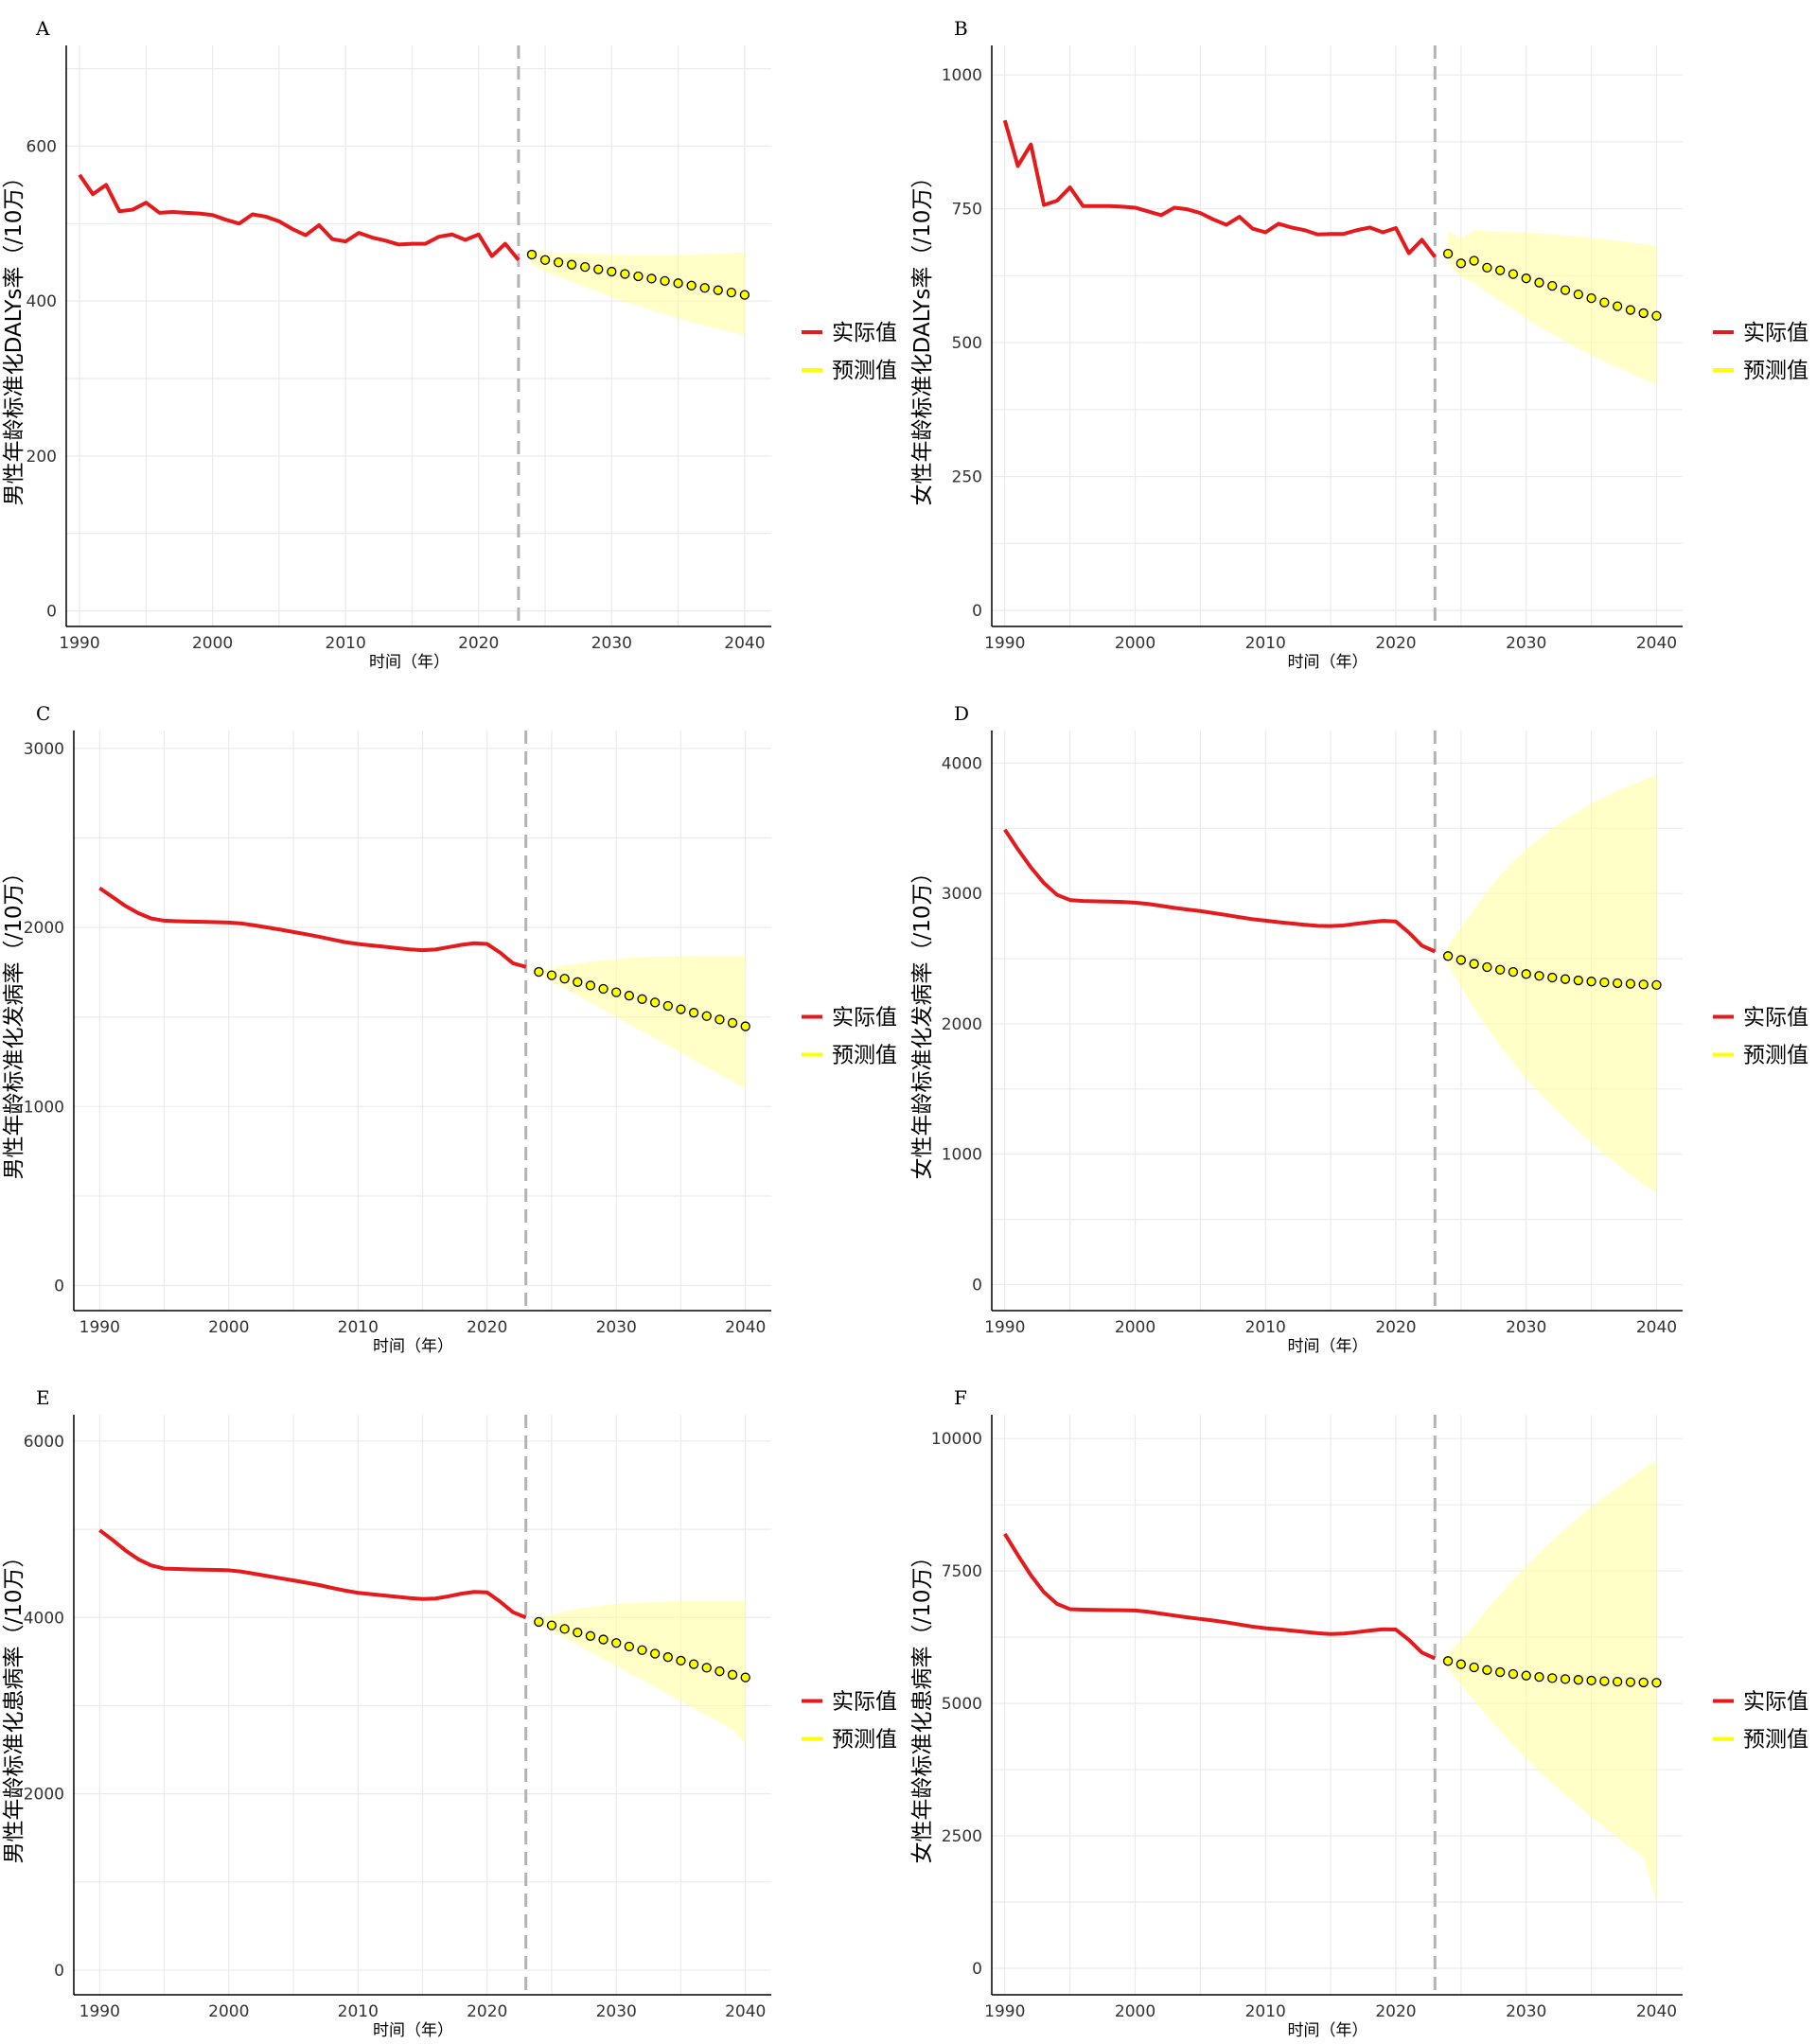  What do you see at coordinates (962, 1704) in the screenshot?
I see `y-tick-label: 5000` at bounding box center [962, 1704].